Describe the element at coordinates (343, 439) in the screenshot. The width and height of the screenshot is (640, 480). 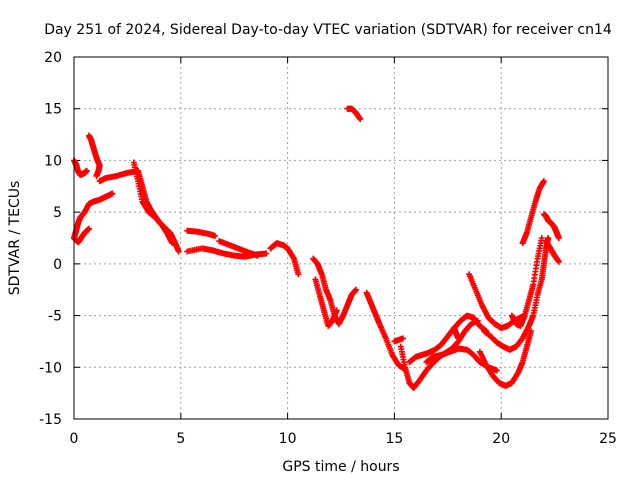
I see `x-tick-labels: 0 5 10 15 20 25` at that location.